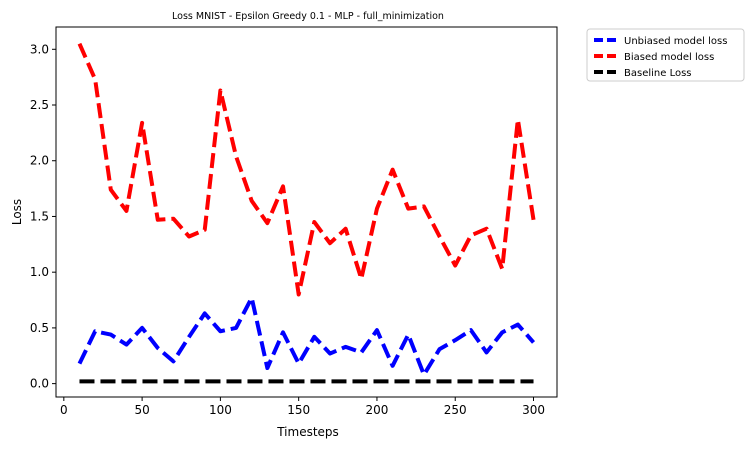 This screenshot has width=752, height=449. I want to click on legend-label: Biased model loss, so click(669, 57).